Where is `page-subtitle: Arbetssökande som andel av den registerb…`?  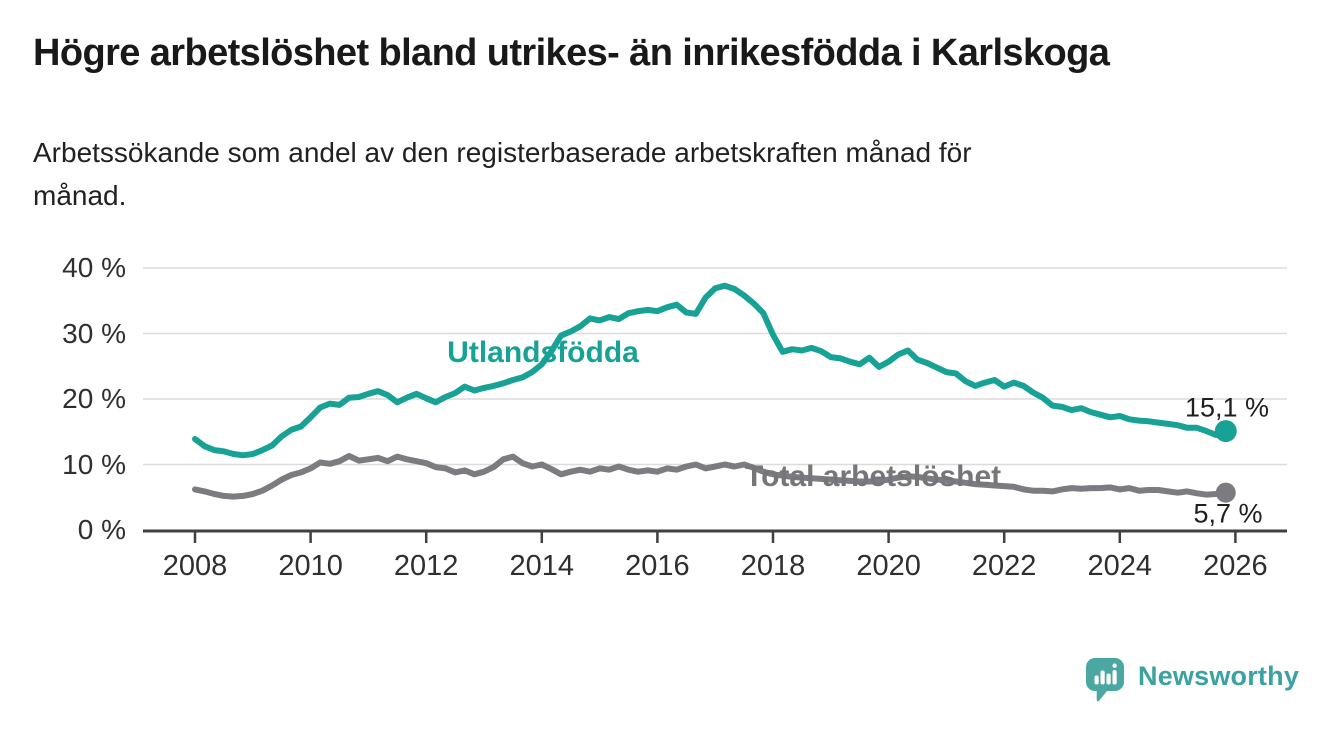 page-subtitle: Arbetssökande som andel av den registerb… is located at coordinates (502, 174).